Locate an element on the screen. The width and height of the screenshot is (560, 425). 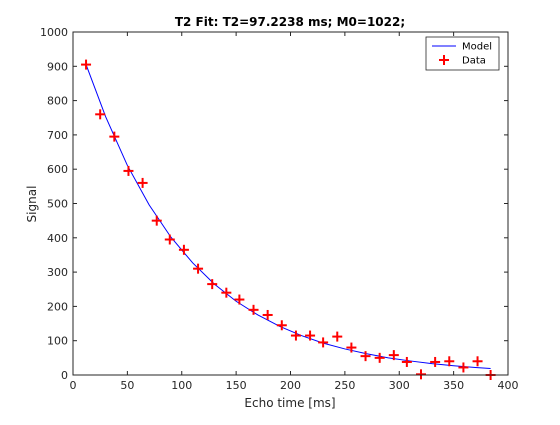
x-tick-label: 150 is located at coordinates (236, 385).